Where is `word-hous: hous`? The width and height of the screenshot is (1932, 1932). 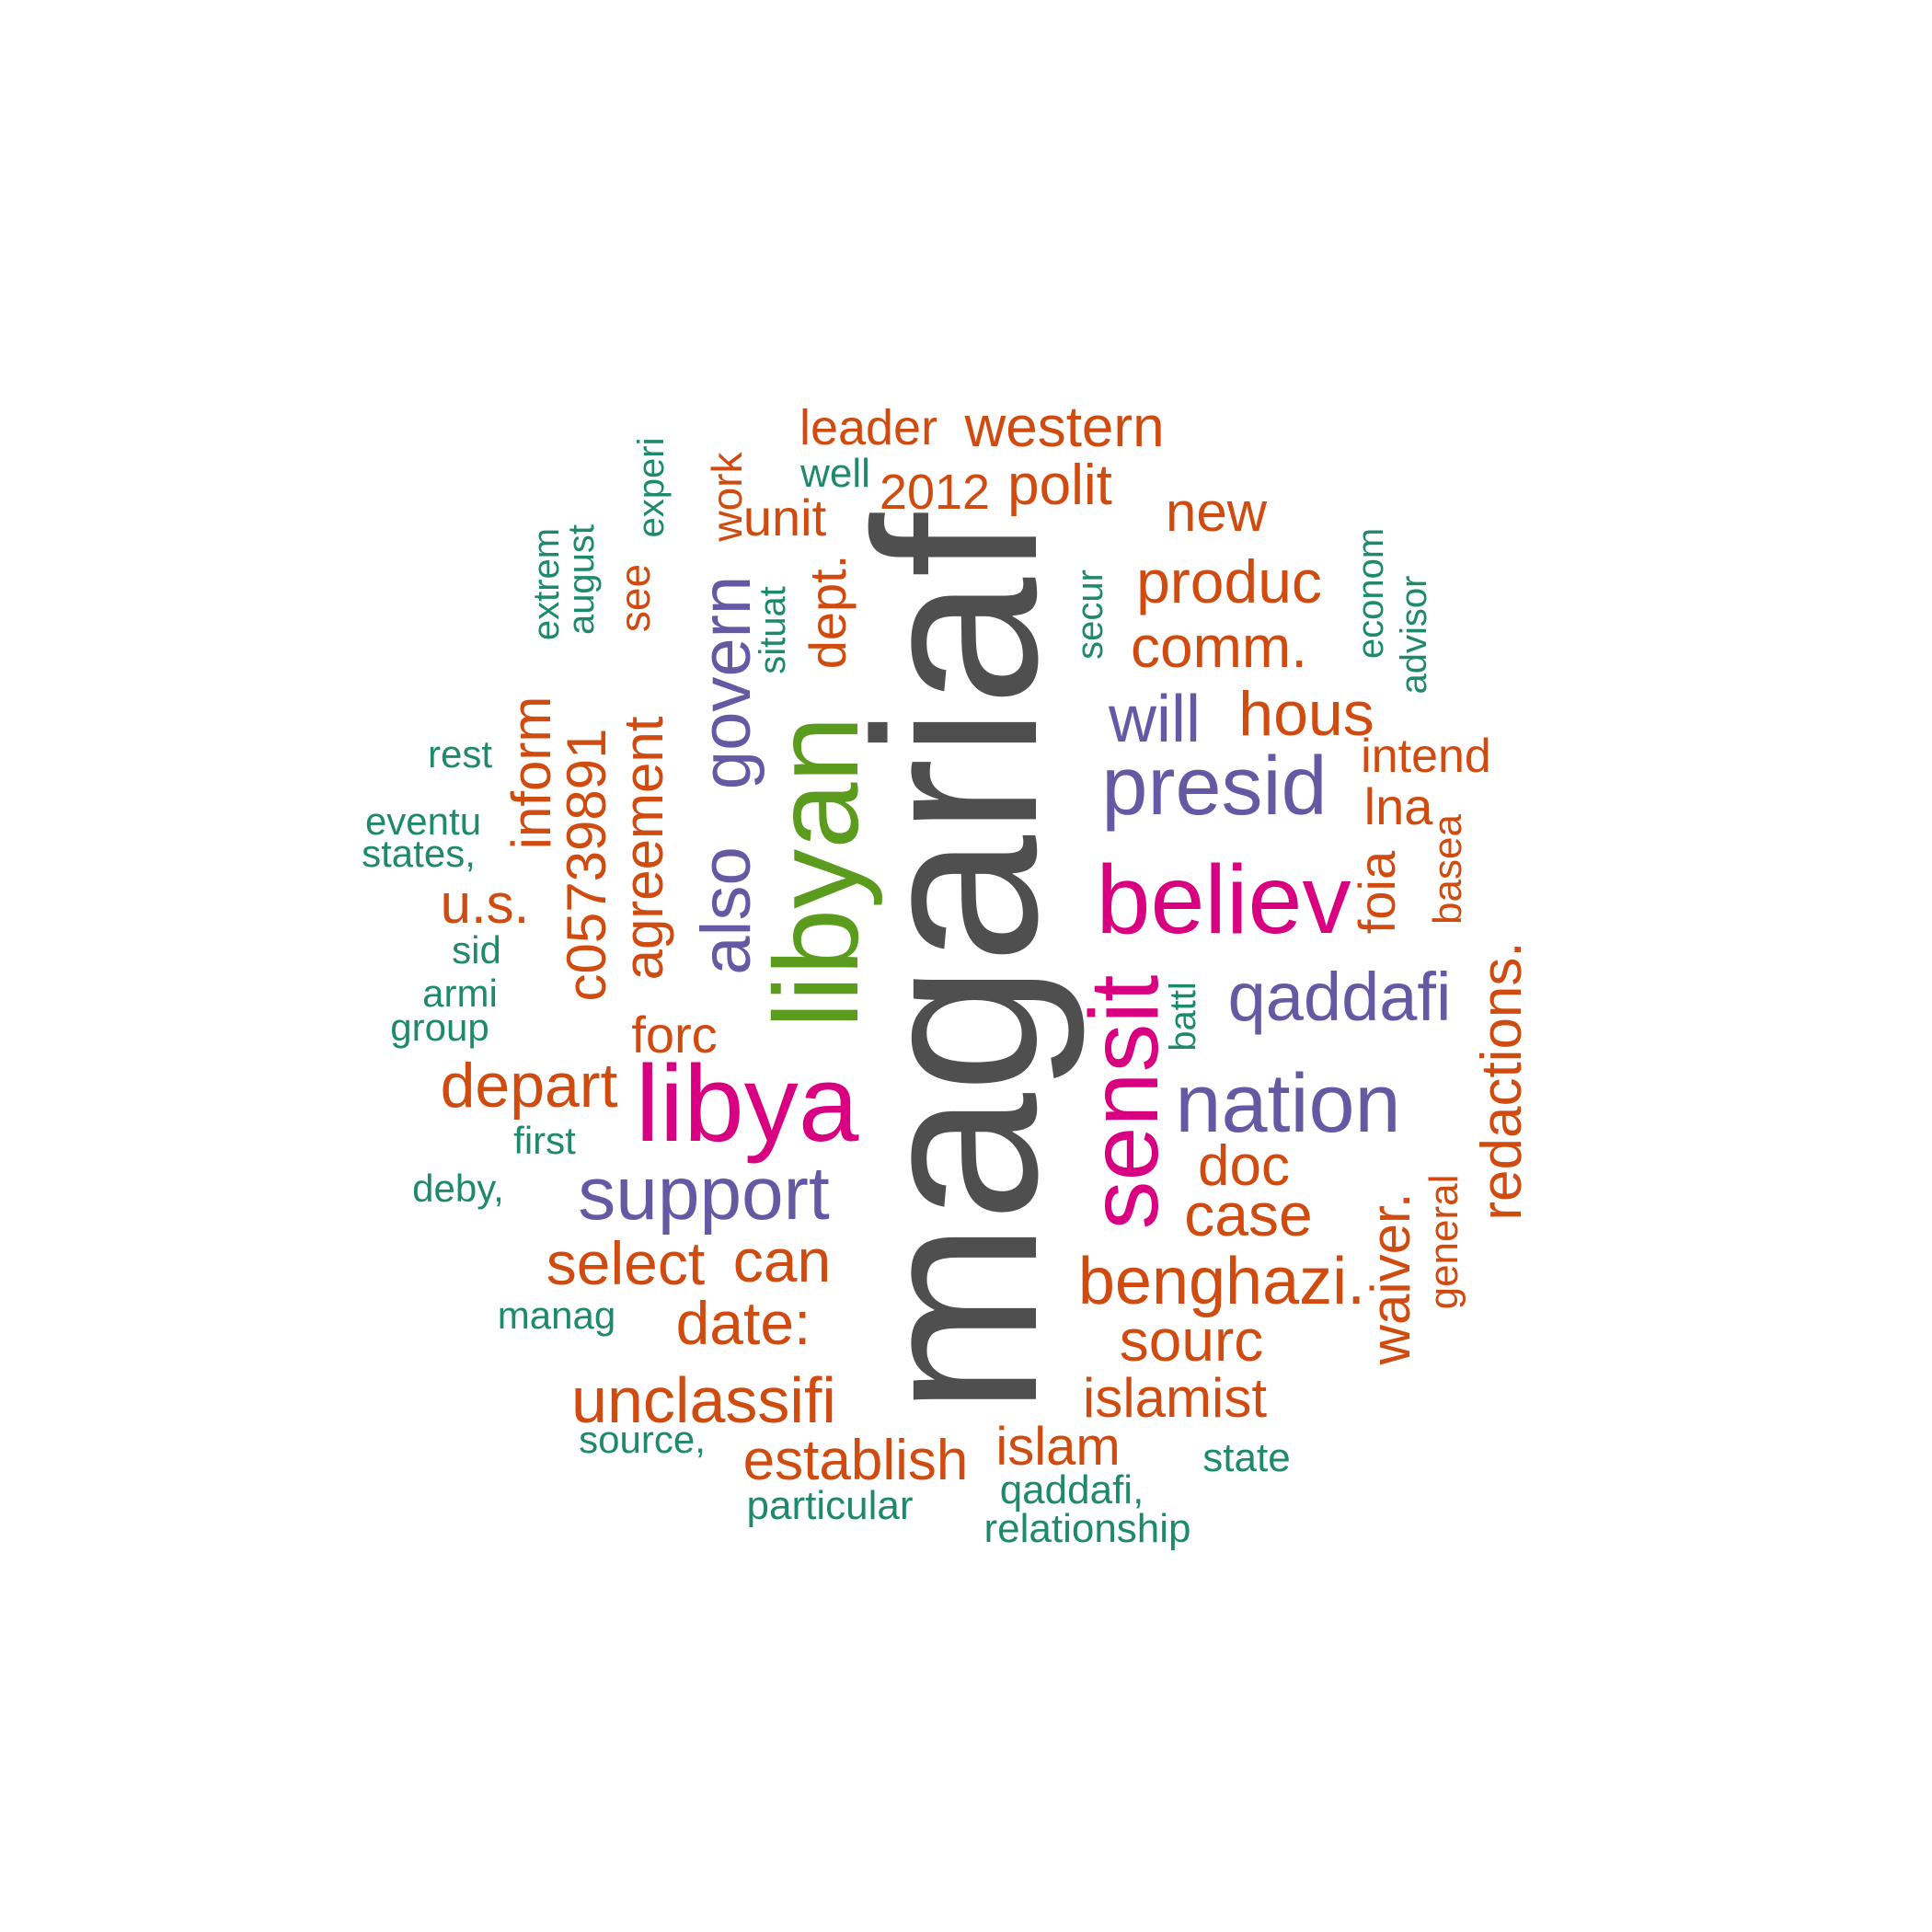
word-hous: hous is located at coordinates (1306, 714).